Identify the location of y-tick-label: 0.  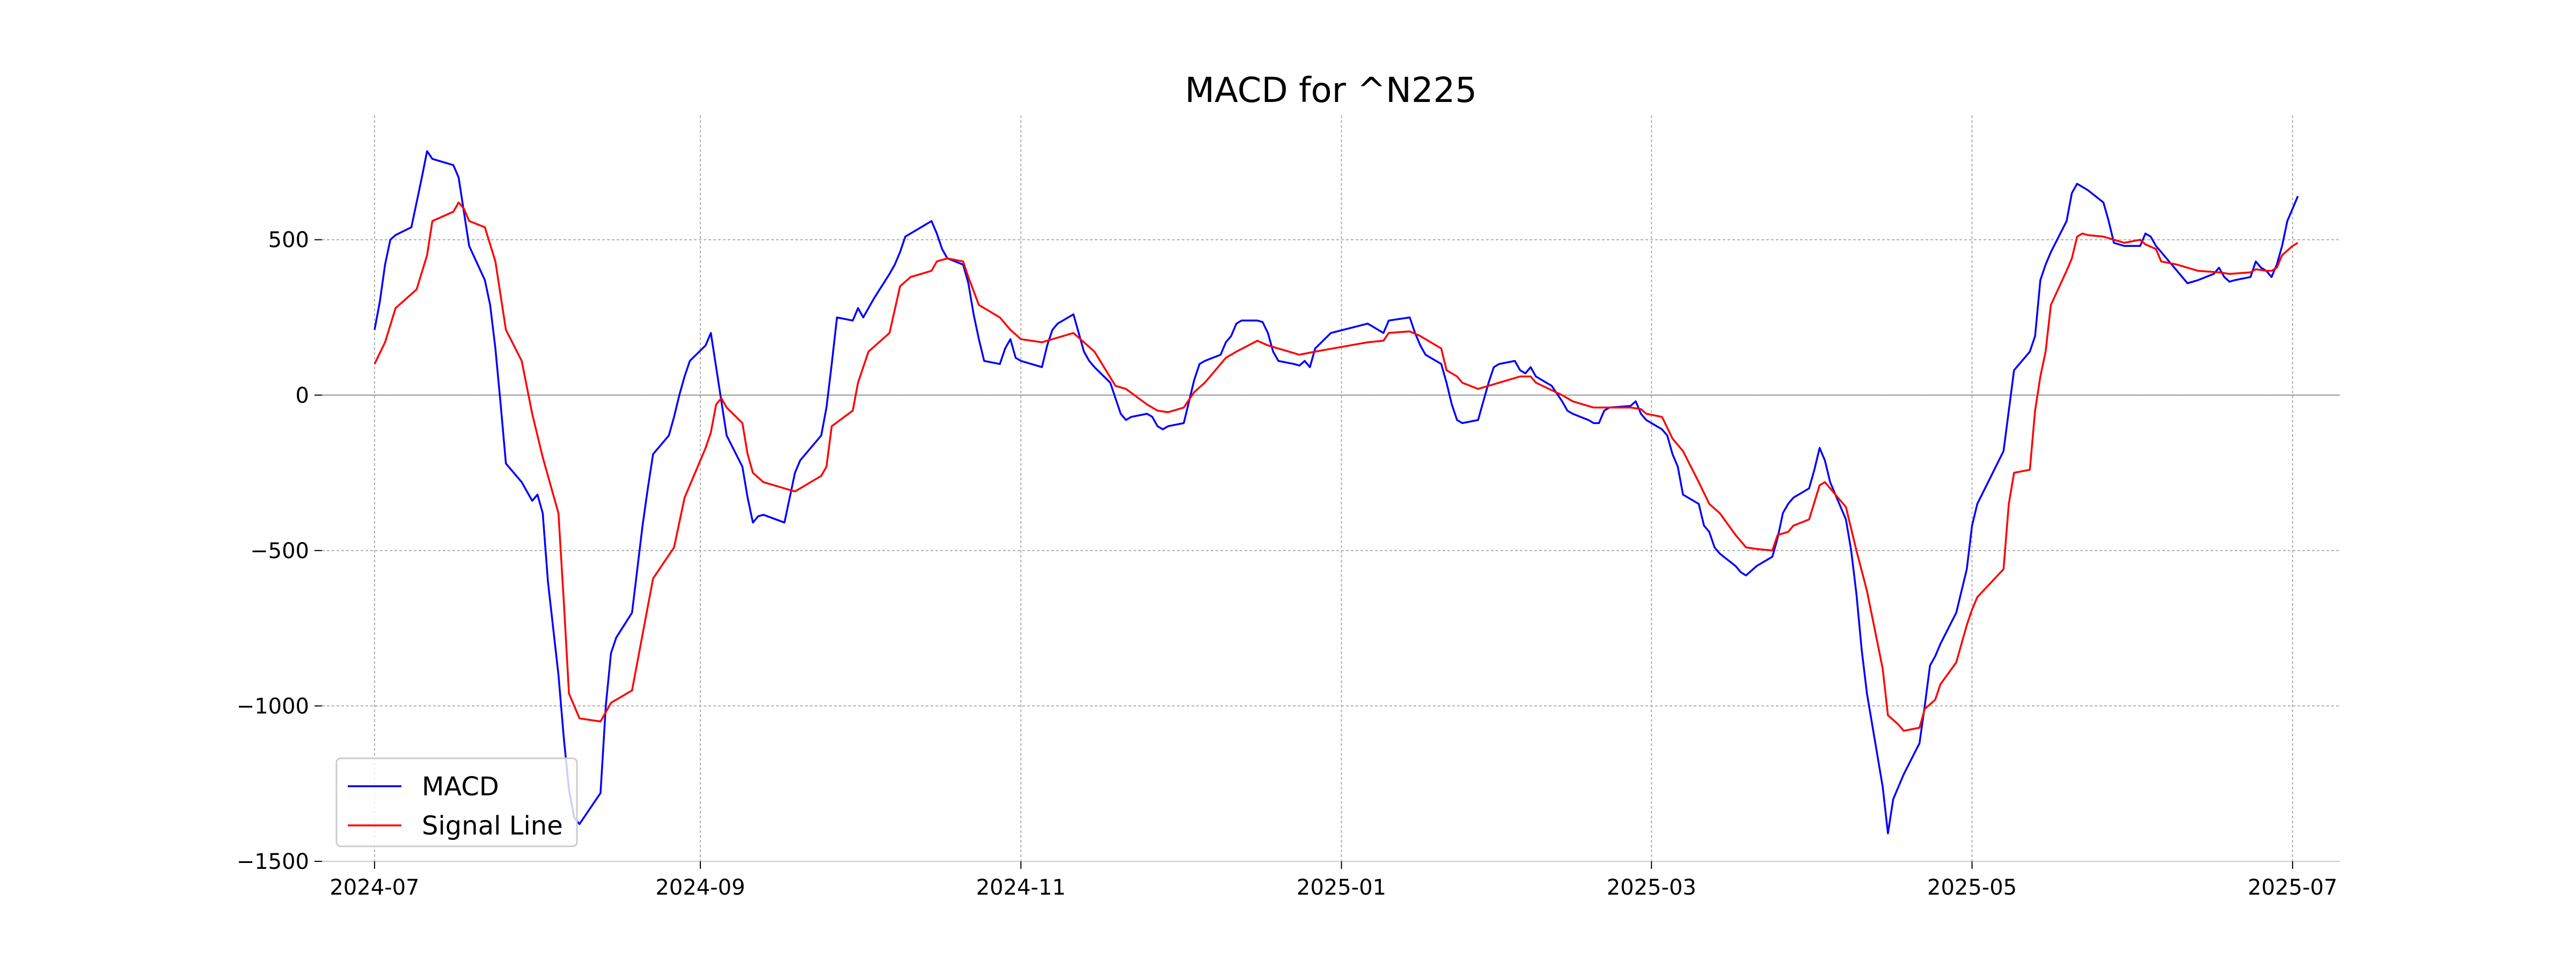
(302, 395).